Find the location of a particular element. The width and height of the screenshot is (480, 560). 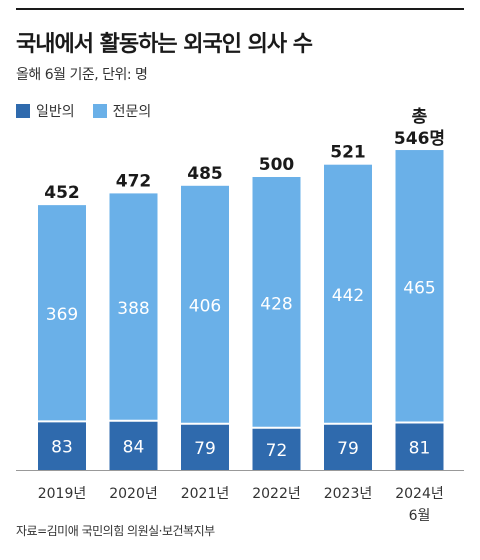

chart-title: 국내에서 활동하는 외국인 의사 수 is located at coordinates (164, 44).